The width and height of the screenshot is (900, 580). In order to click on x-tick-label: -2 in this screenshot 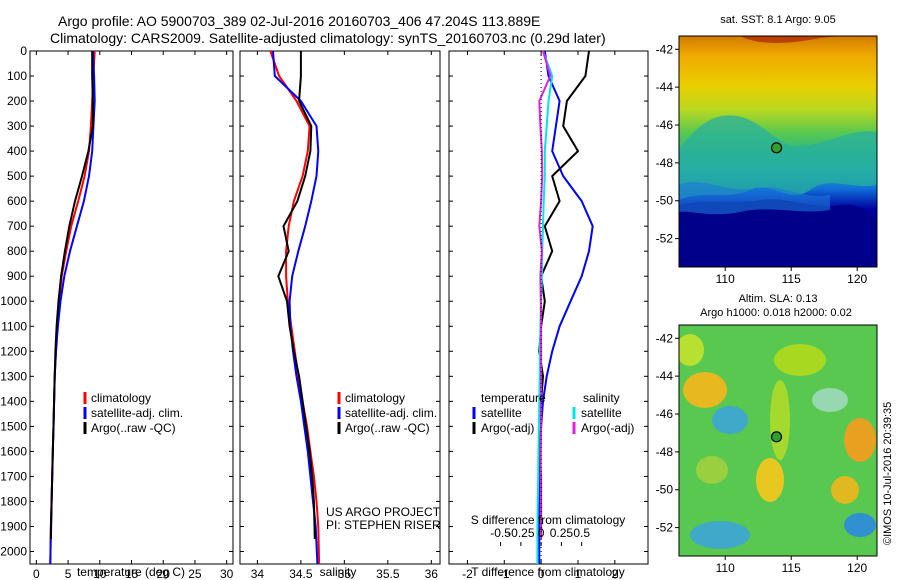, I will do `click(467, 573)`.